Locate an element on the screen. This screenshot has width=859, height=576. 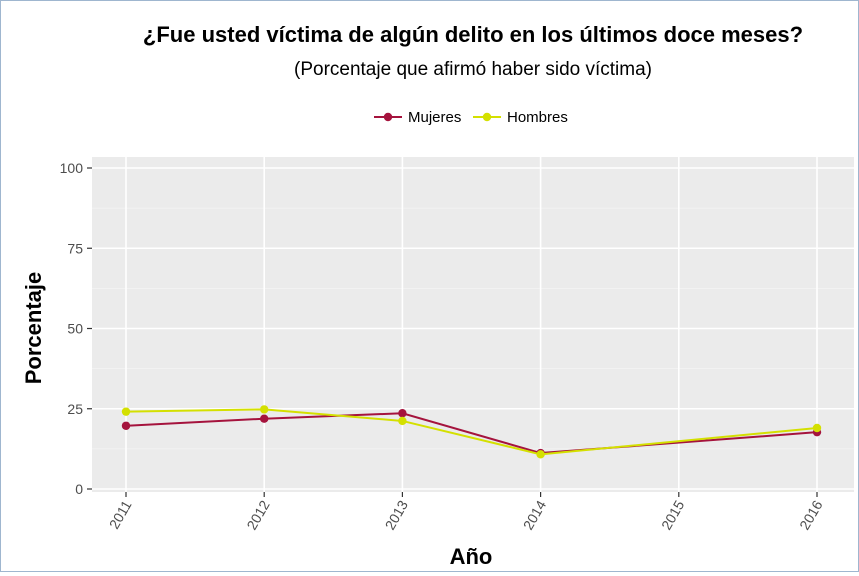
y-tick-label: 25 is located at coordinates (75, 409).